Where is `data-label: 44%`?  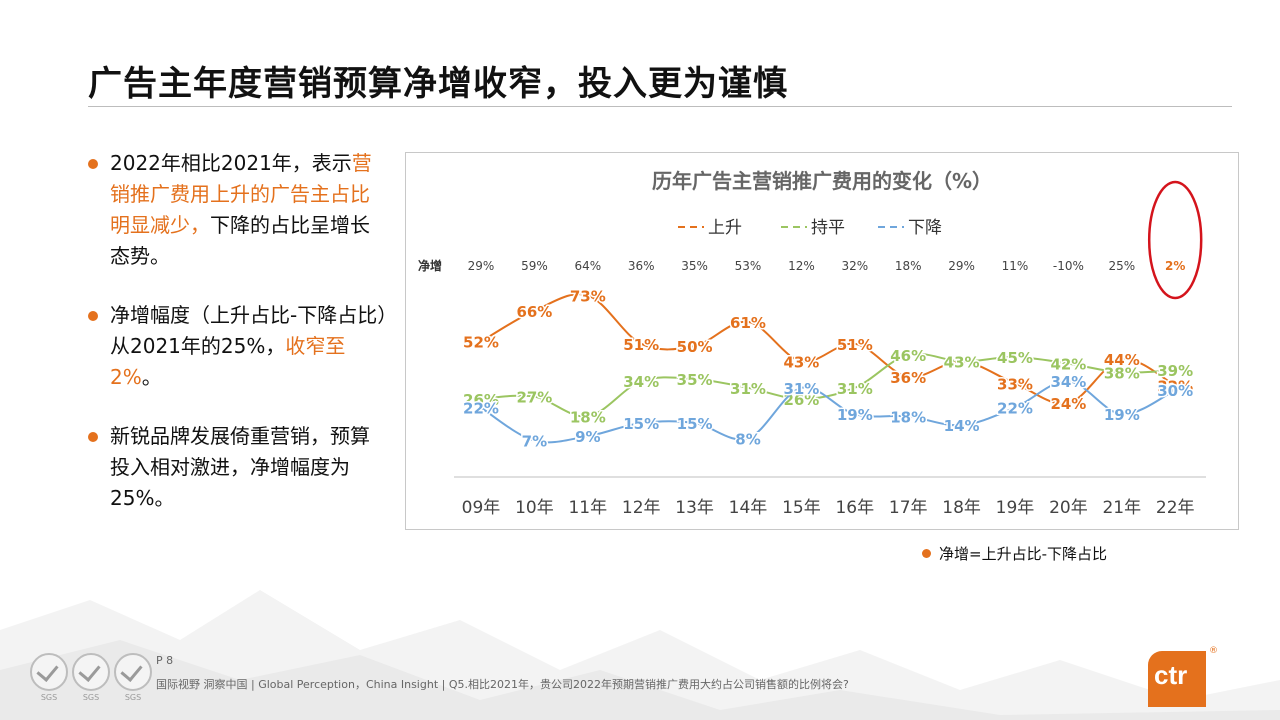 data-label: 44% is located at coordinates (1122, 360).